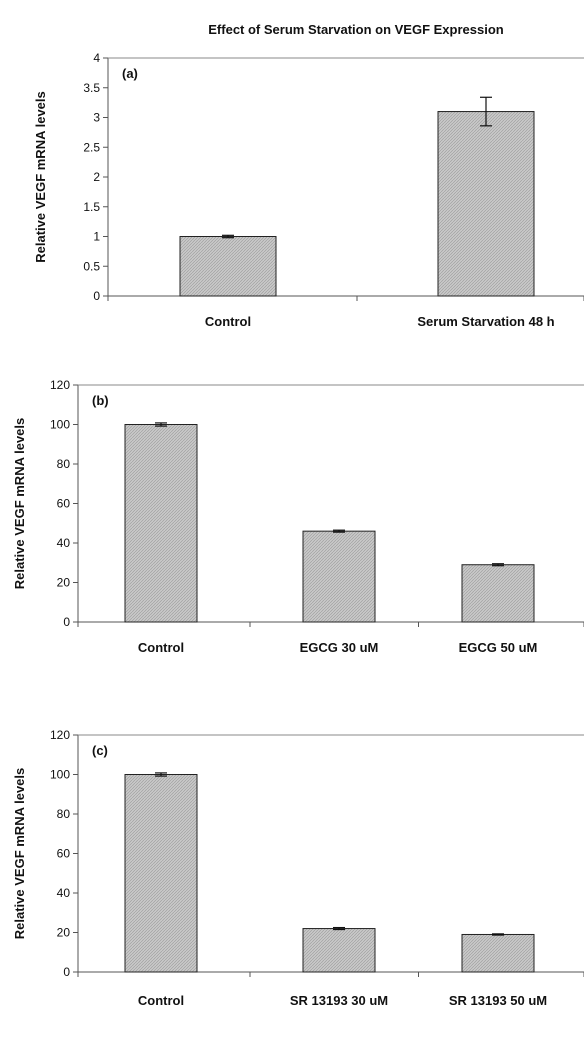  What do you see at coordinates (96, 58) in the screenshot?
I see `y-tick-label: 4` at bounding box center [96, 58].